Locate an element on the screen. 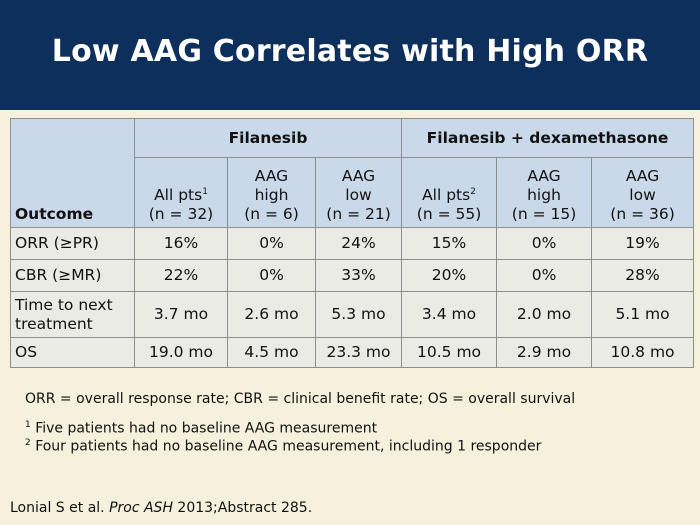 This screenshot has height=525, width=700. table-row: ORR (≥PR) 16% 0% 24% 15% 0% 19% is located at coordinates (352, 243).